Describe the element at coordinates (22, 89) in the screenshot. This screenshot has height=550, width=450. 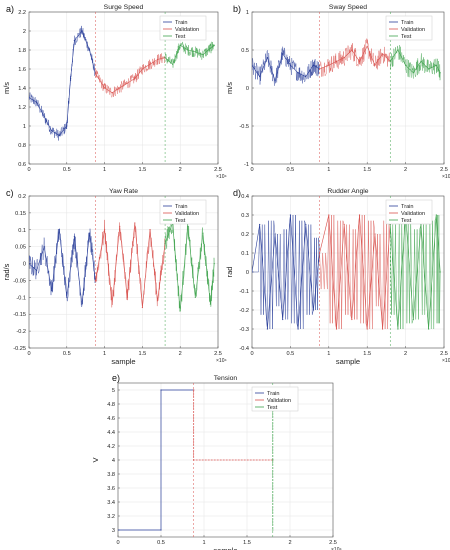
I see `y-tick-label: 1.4` at that location.